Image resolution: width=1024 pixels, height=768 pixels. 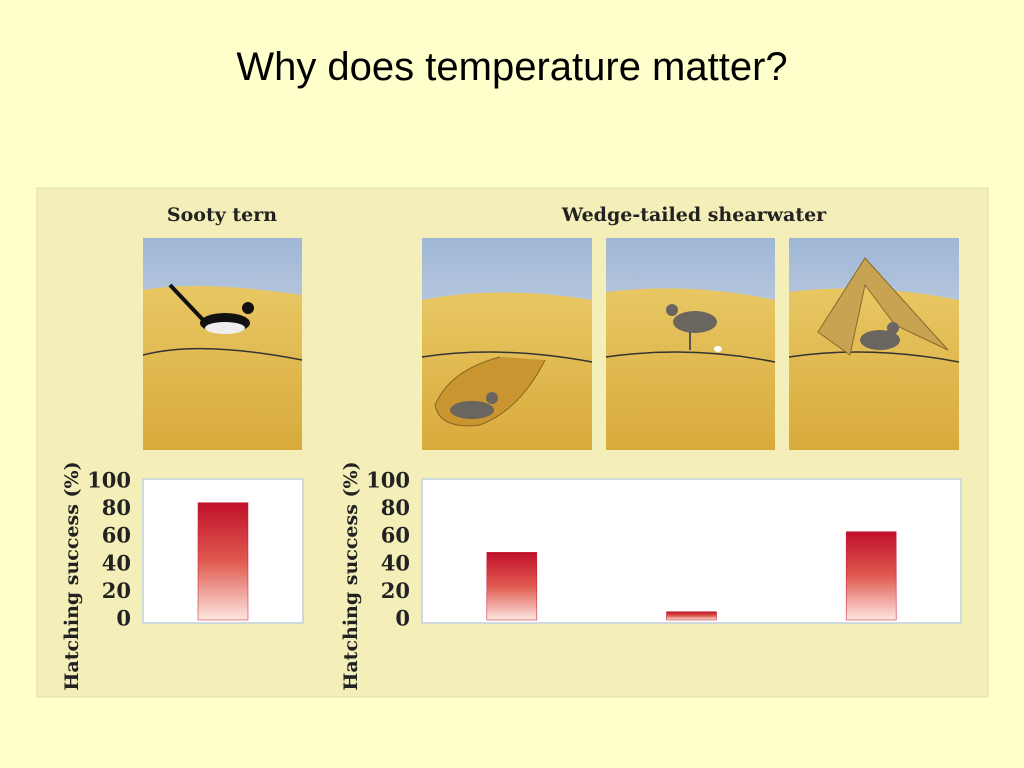 What do you see at coordinates (874, 344) in the screenshot?
I see `illustration-shelter` at bounding box center [874, 344].